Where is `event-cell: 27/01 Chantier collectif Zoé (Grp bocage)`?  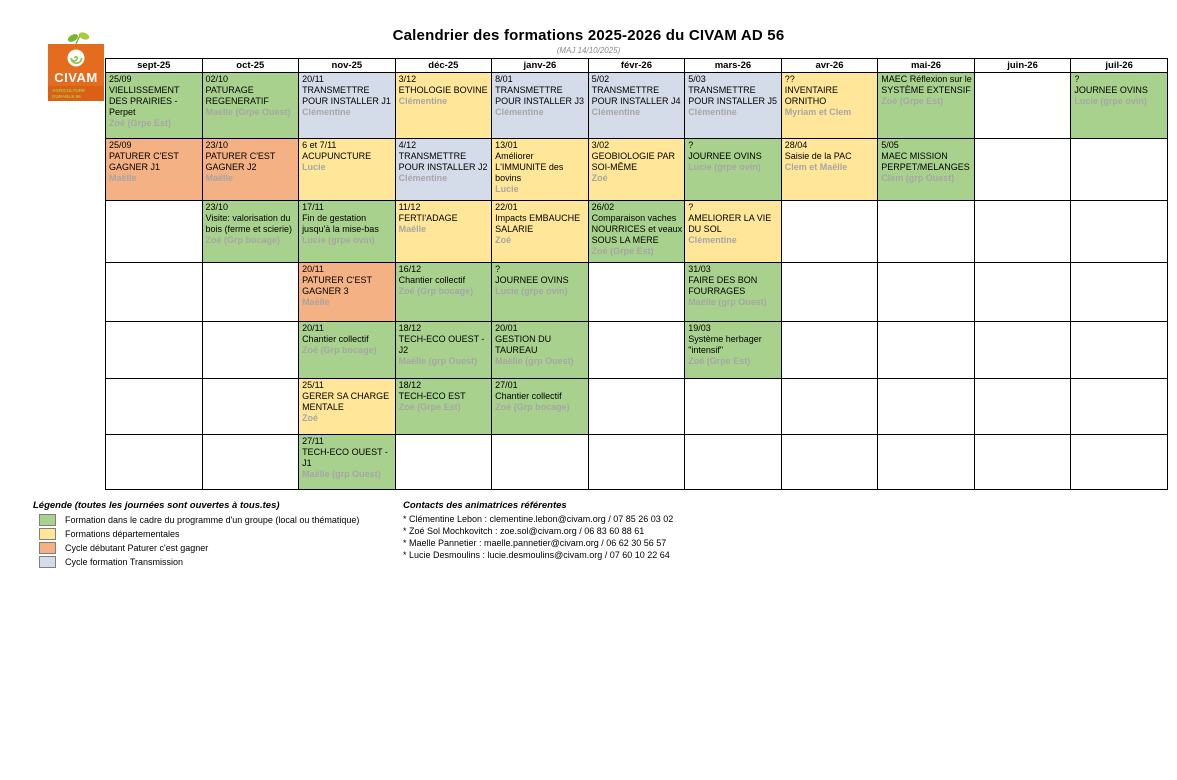 event-cell: 27/01 Chantier collectif Zoé (Grp bocage) is located at coordinates (540, 406).